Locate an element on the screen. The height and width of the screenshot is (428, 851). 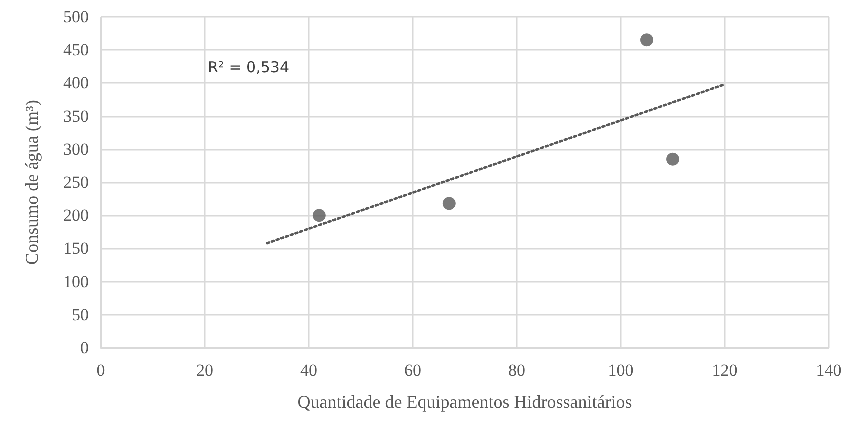
y-tick-label: 450 is located at coordinates (76, 50).